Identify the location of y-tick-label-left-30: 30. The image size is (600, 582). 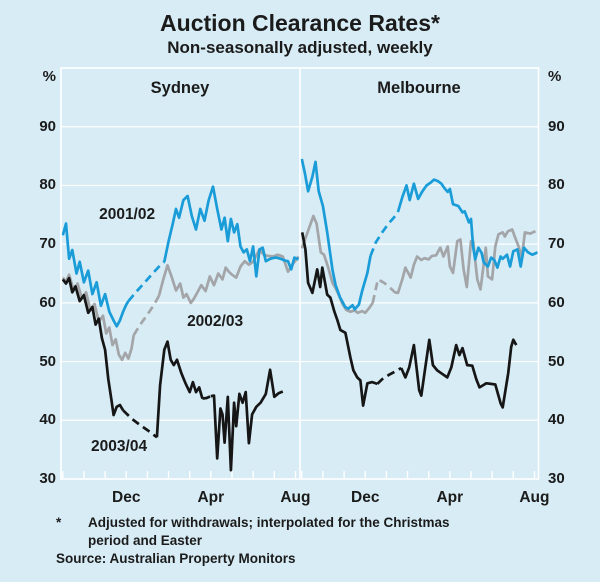
(47, 478).